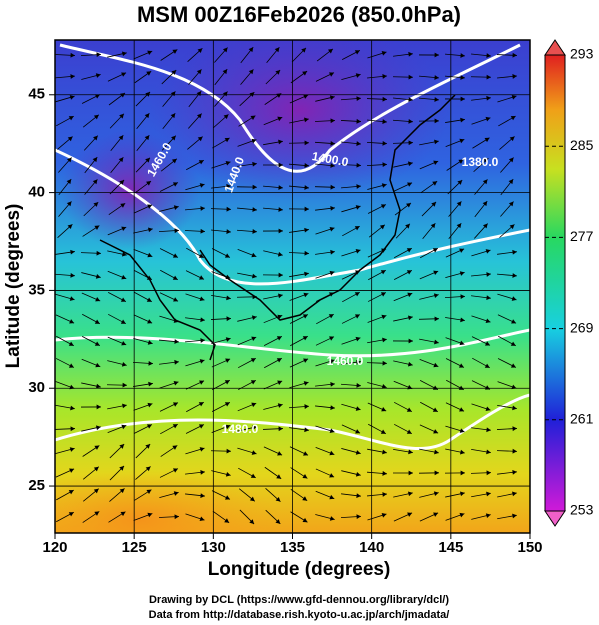 This screenshot has height=625, width=599. I want to click on colorbar-tick-label: 269, so click(582, 327).